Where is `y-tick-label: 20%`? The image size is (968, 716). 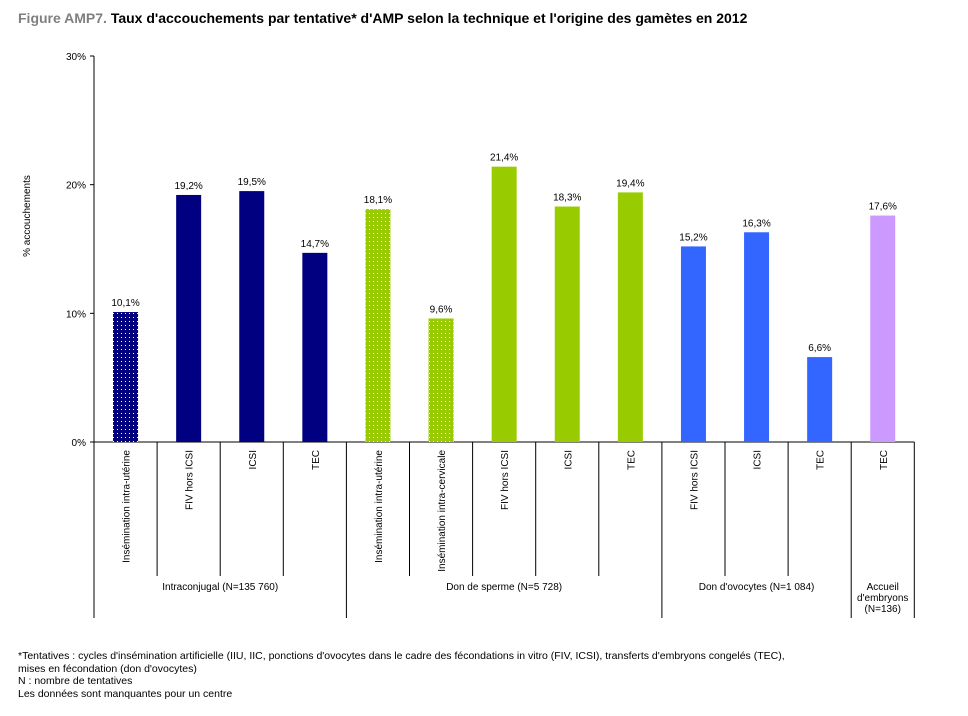
y-tick-label: 20% is located at coordinates (76, 186).